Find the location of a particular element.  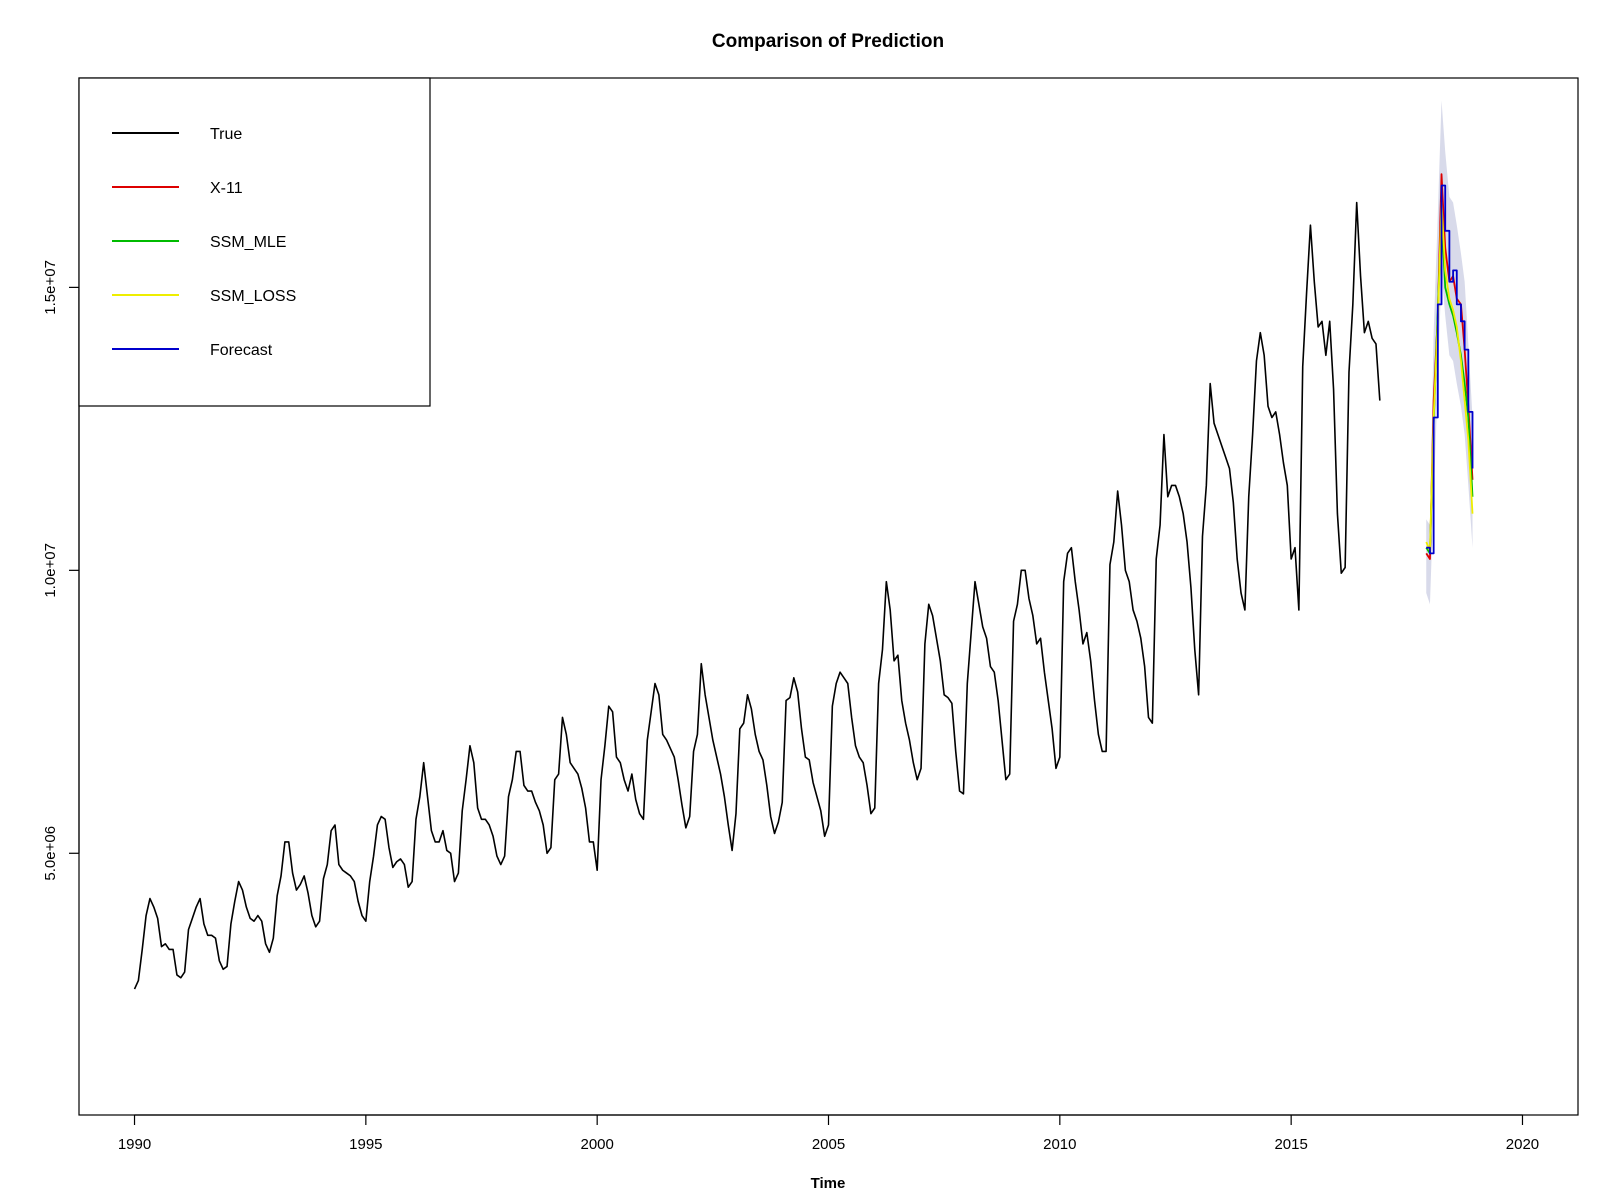

chart-title: Comparison of Prediction is located at coordinates (828, 41).